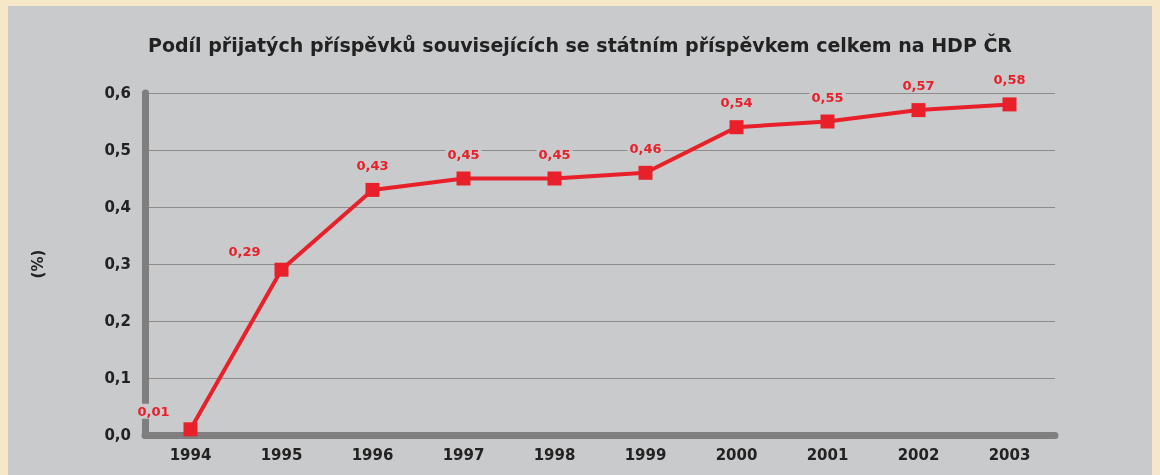 This screenshot has width=1160, height=475. What do you see at coordinates (918, 454) in the screenshot?
I see `x-tick-label: 2002` at bounding box center [918, 454].